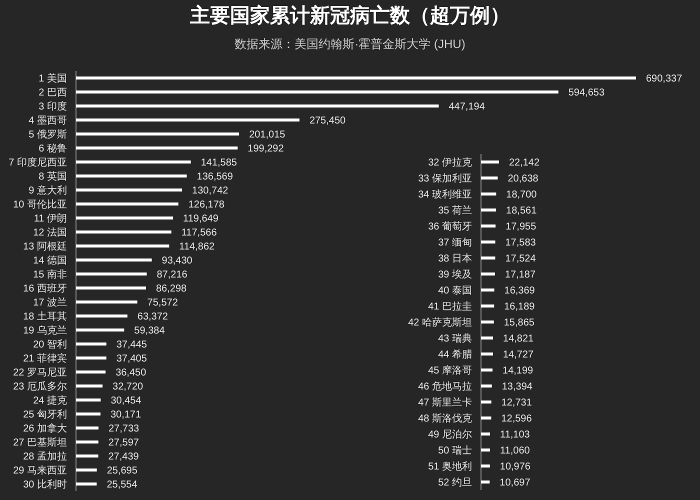 The image size is (700, 500). I want to click on y-tick-label: 5 俄罗斯, so click(47, 134).